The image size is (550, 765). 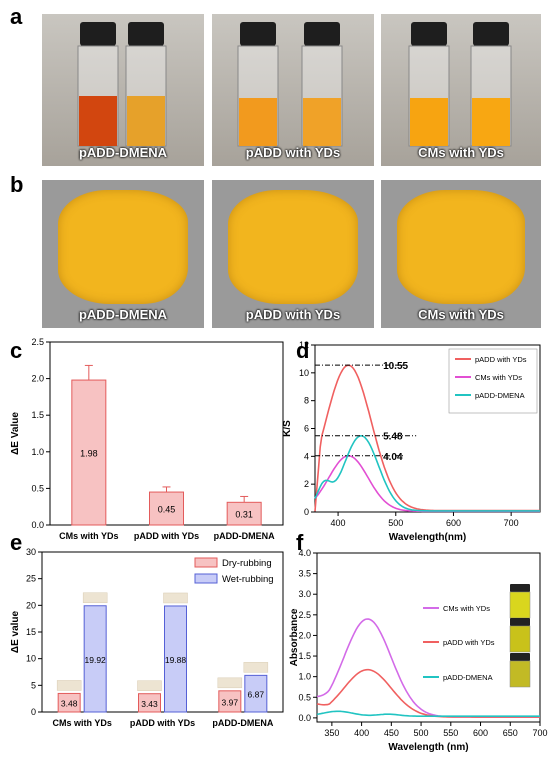 What do you see at coordinates (15, 433) in the screenshot?
I see `y-axis-label: ΔE Value` at bounding box center [15, 433].